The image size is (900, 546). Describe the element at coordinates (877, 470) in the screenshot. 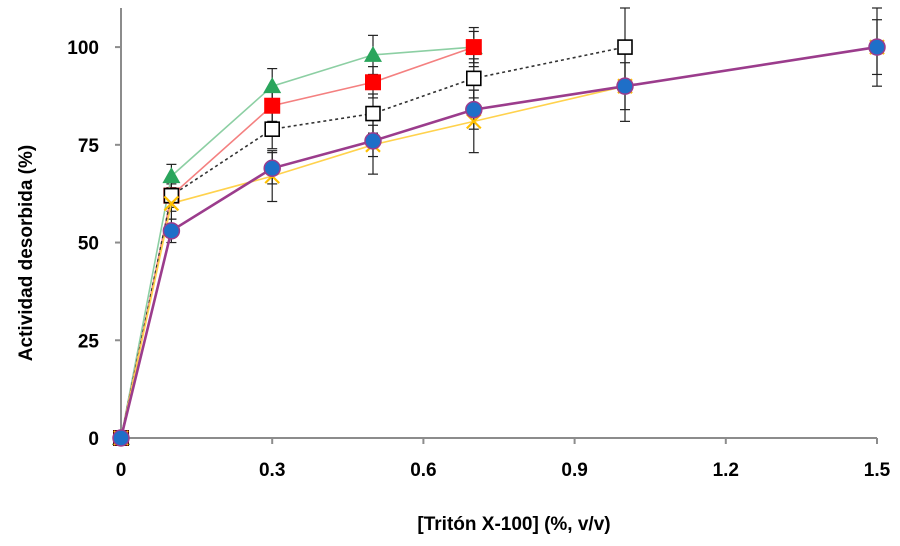

I see `x-tick-label: 1.5` at that location.